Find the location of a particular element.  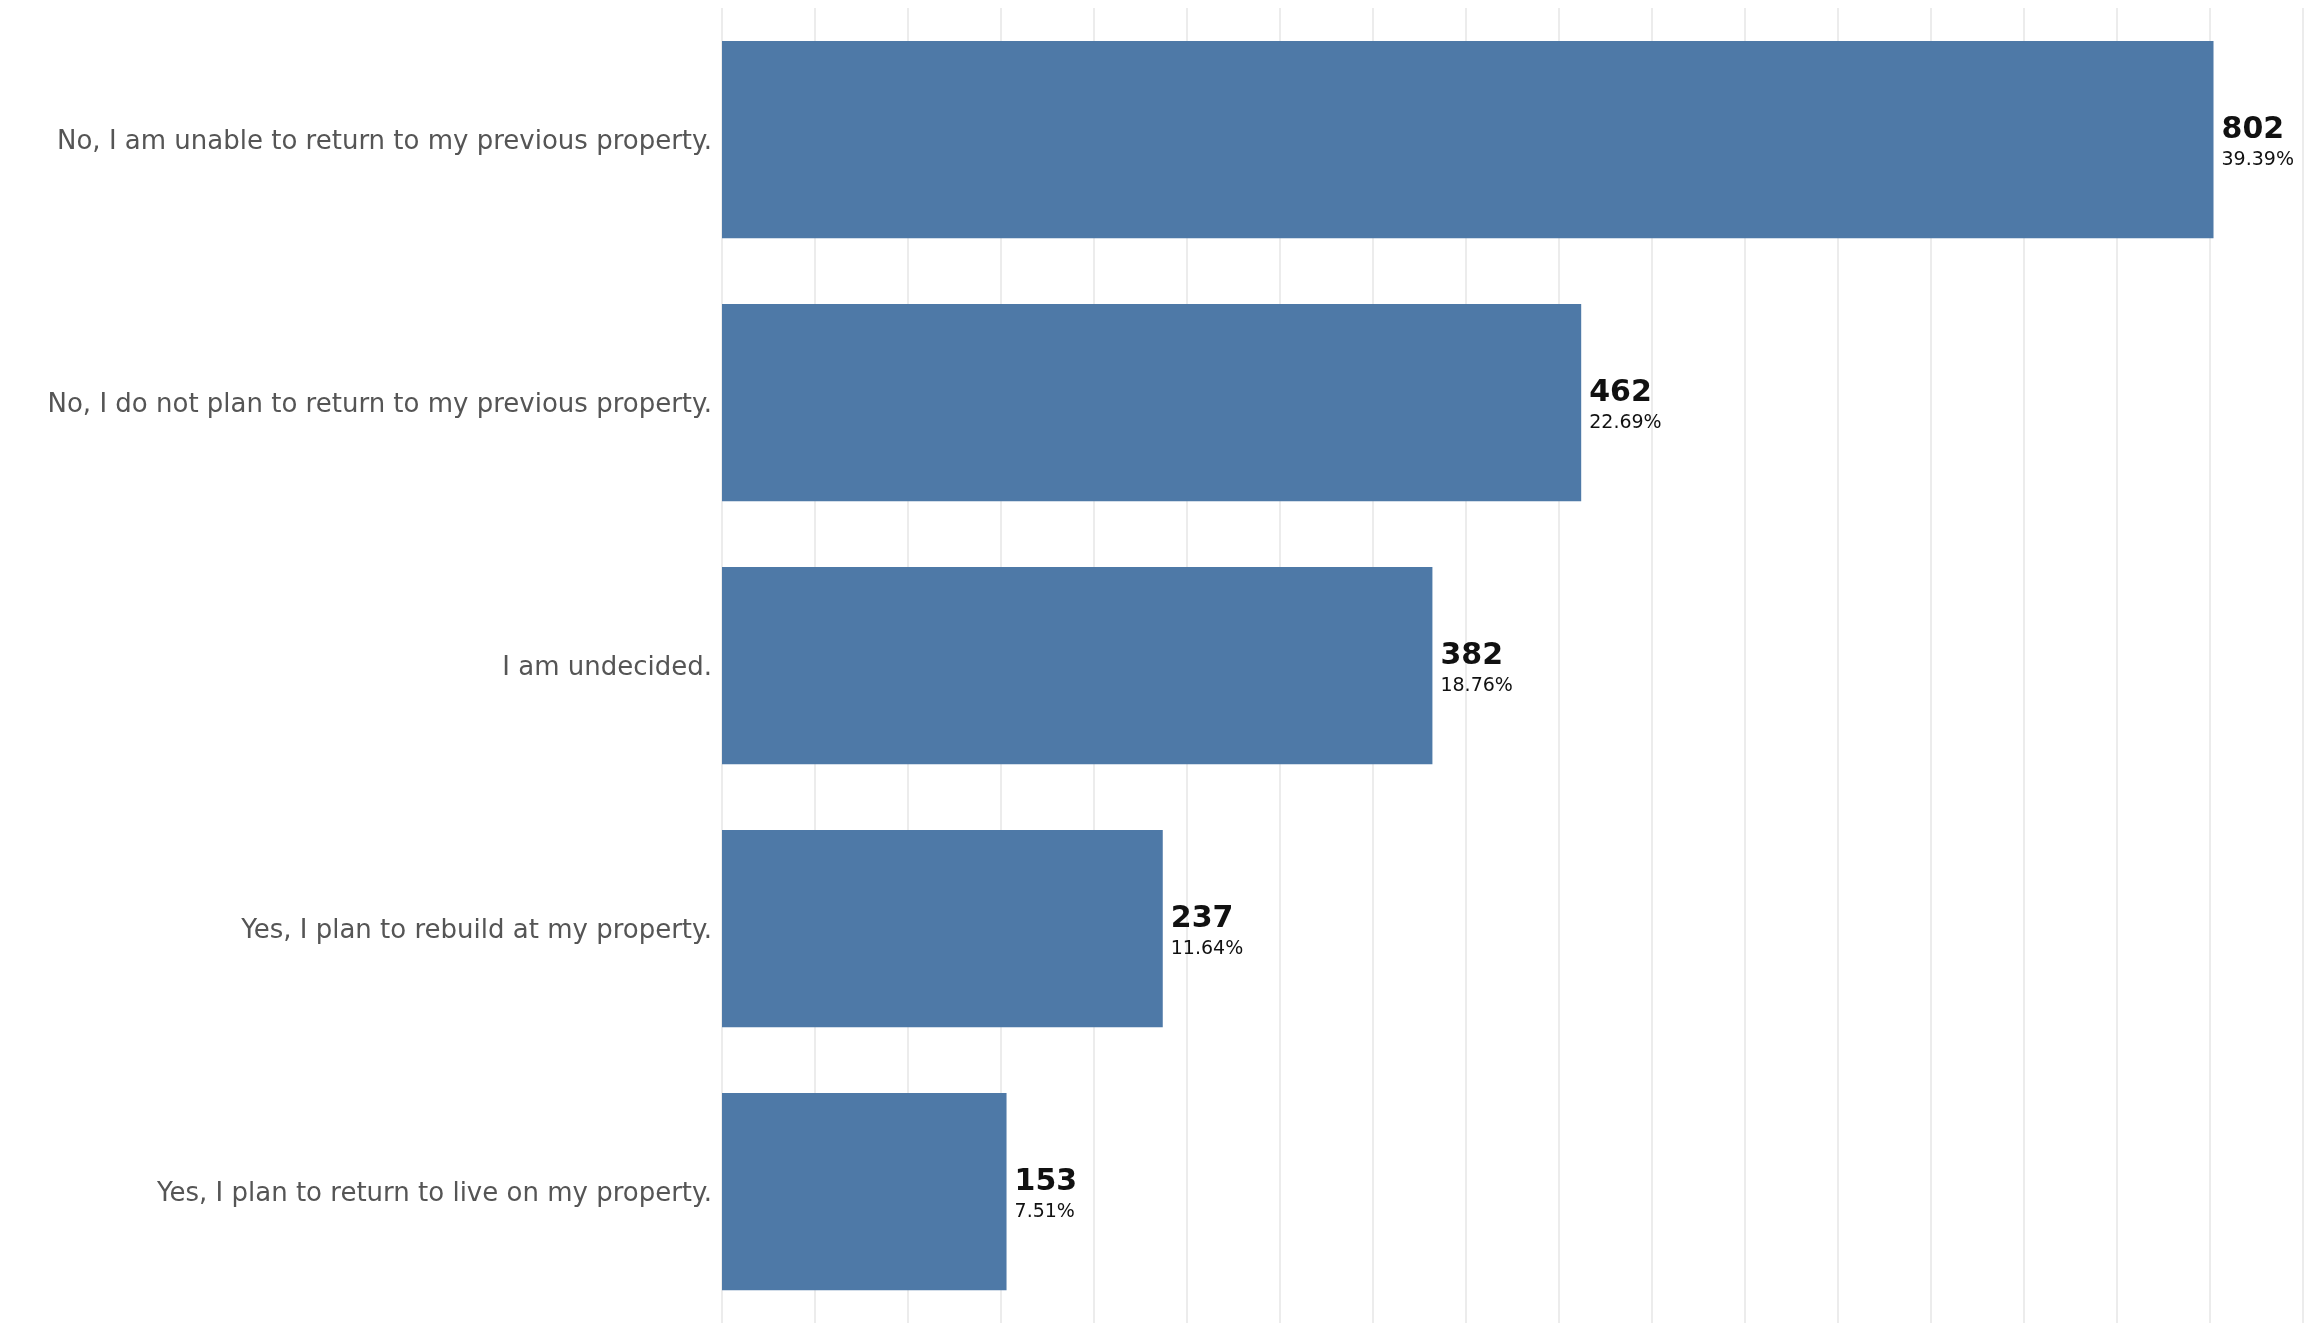

data-label: 802 39.39% is located at coordinates (2257, 139).